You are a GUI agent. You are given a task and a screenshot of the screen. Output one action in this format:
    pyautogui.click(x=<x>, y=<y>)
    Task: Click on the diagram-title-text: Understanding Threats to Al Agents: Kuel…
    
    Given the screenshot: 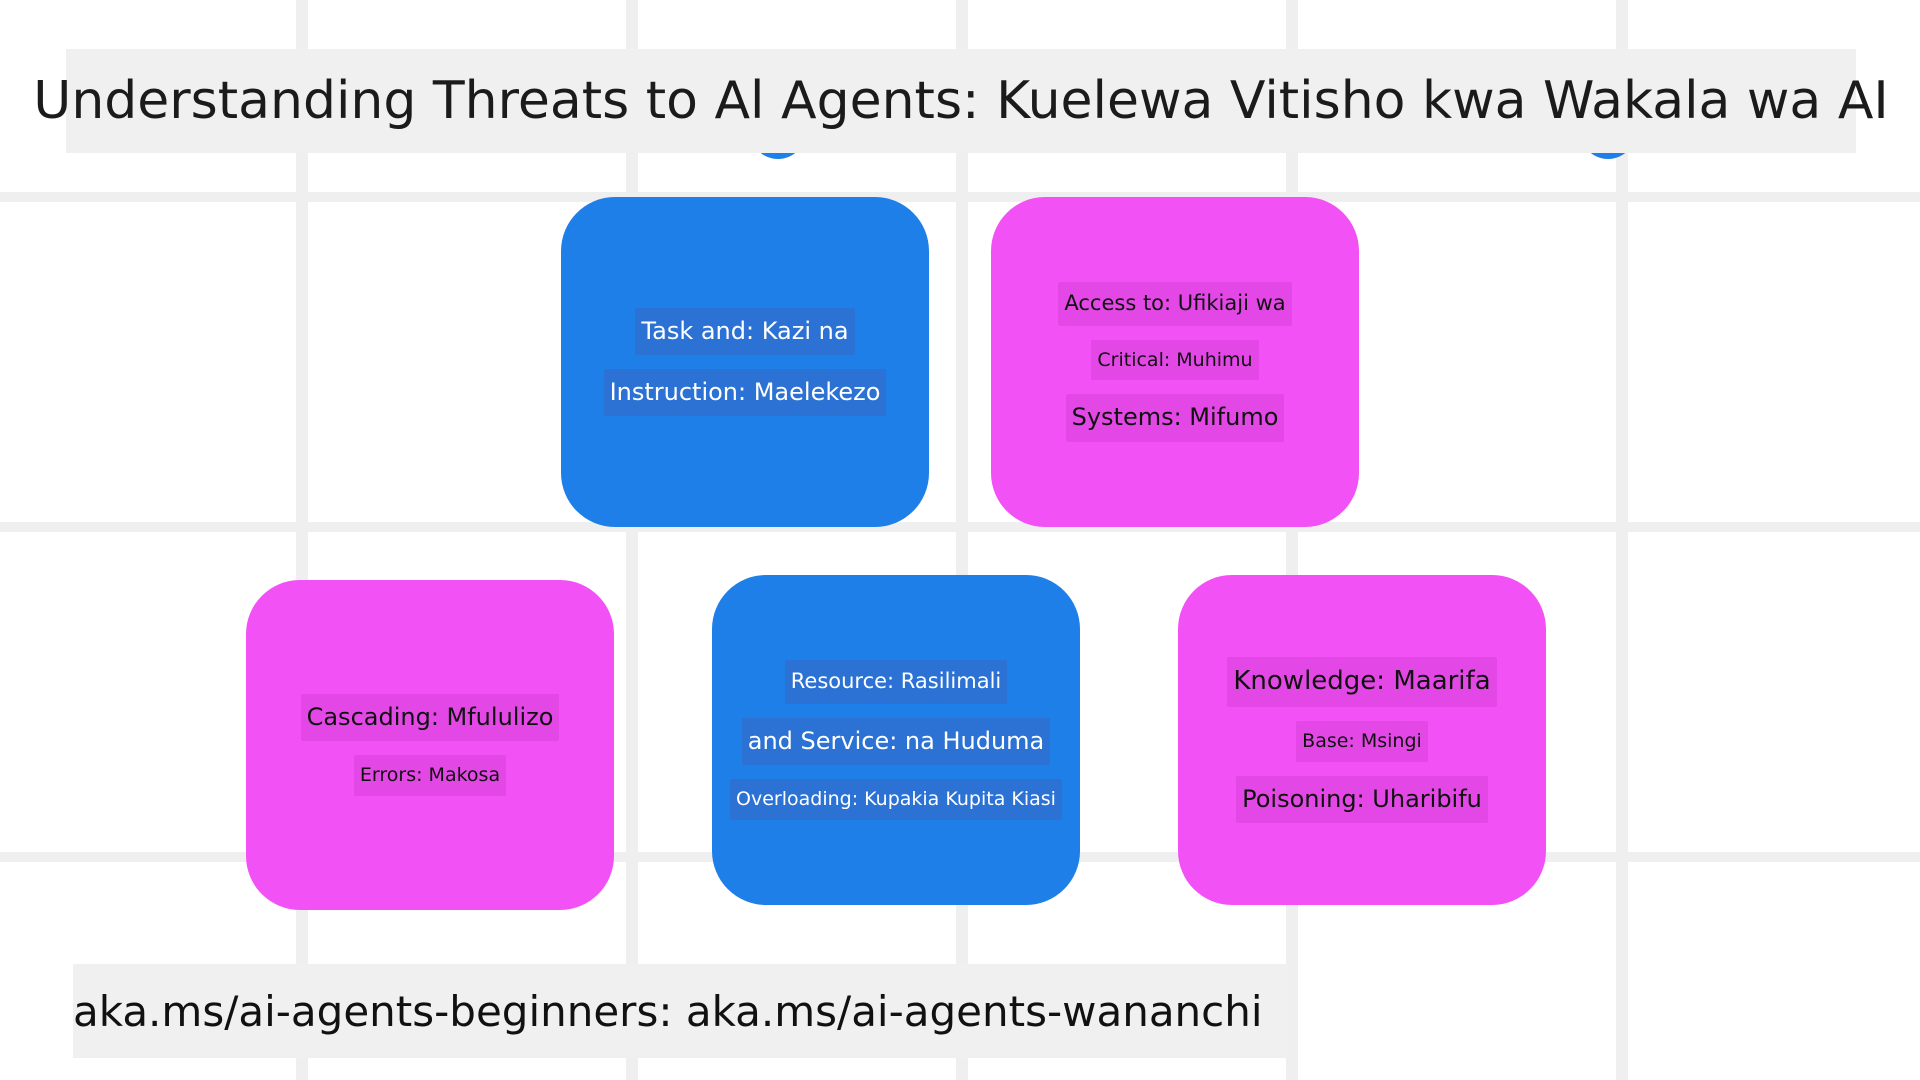 What is the action you would take?
    pyautogui.click(x=961, y=101)
    